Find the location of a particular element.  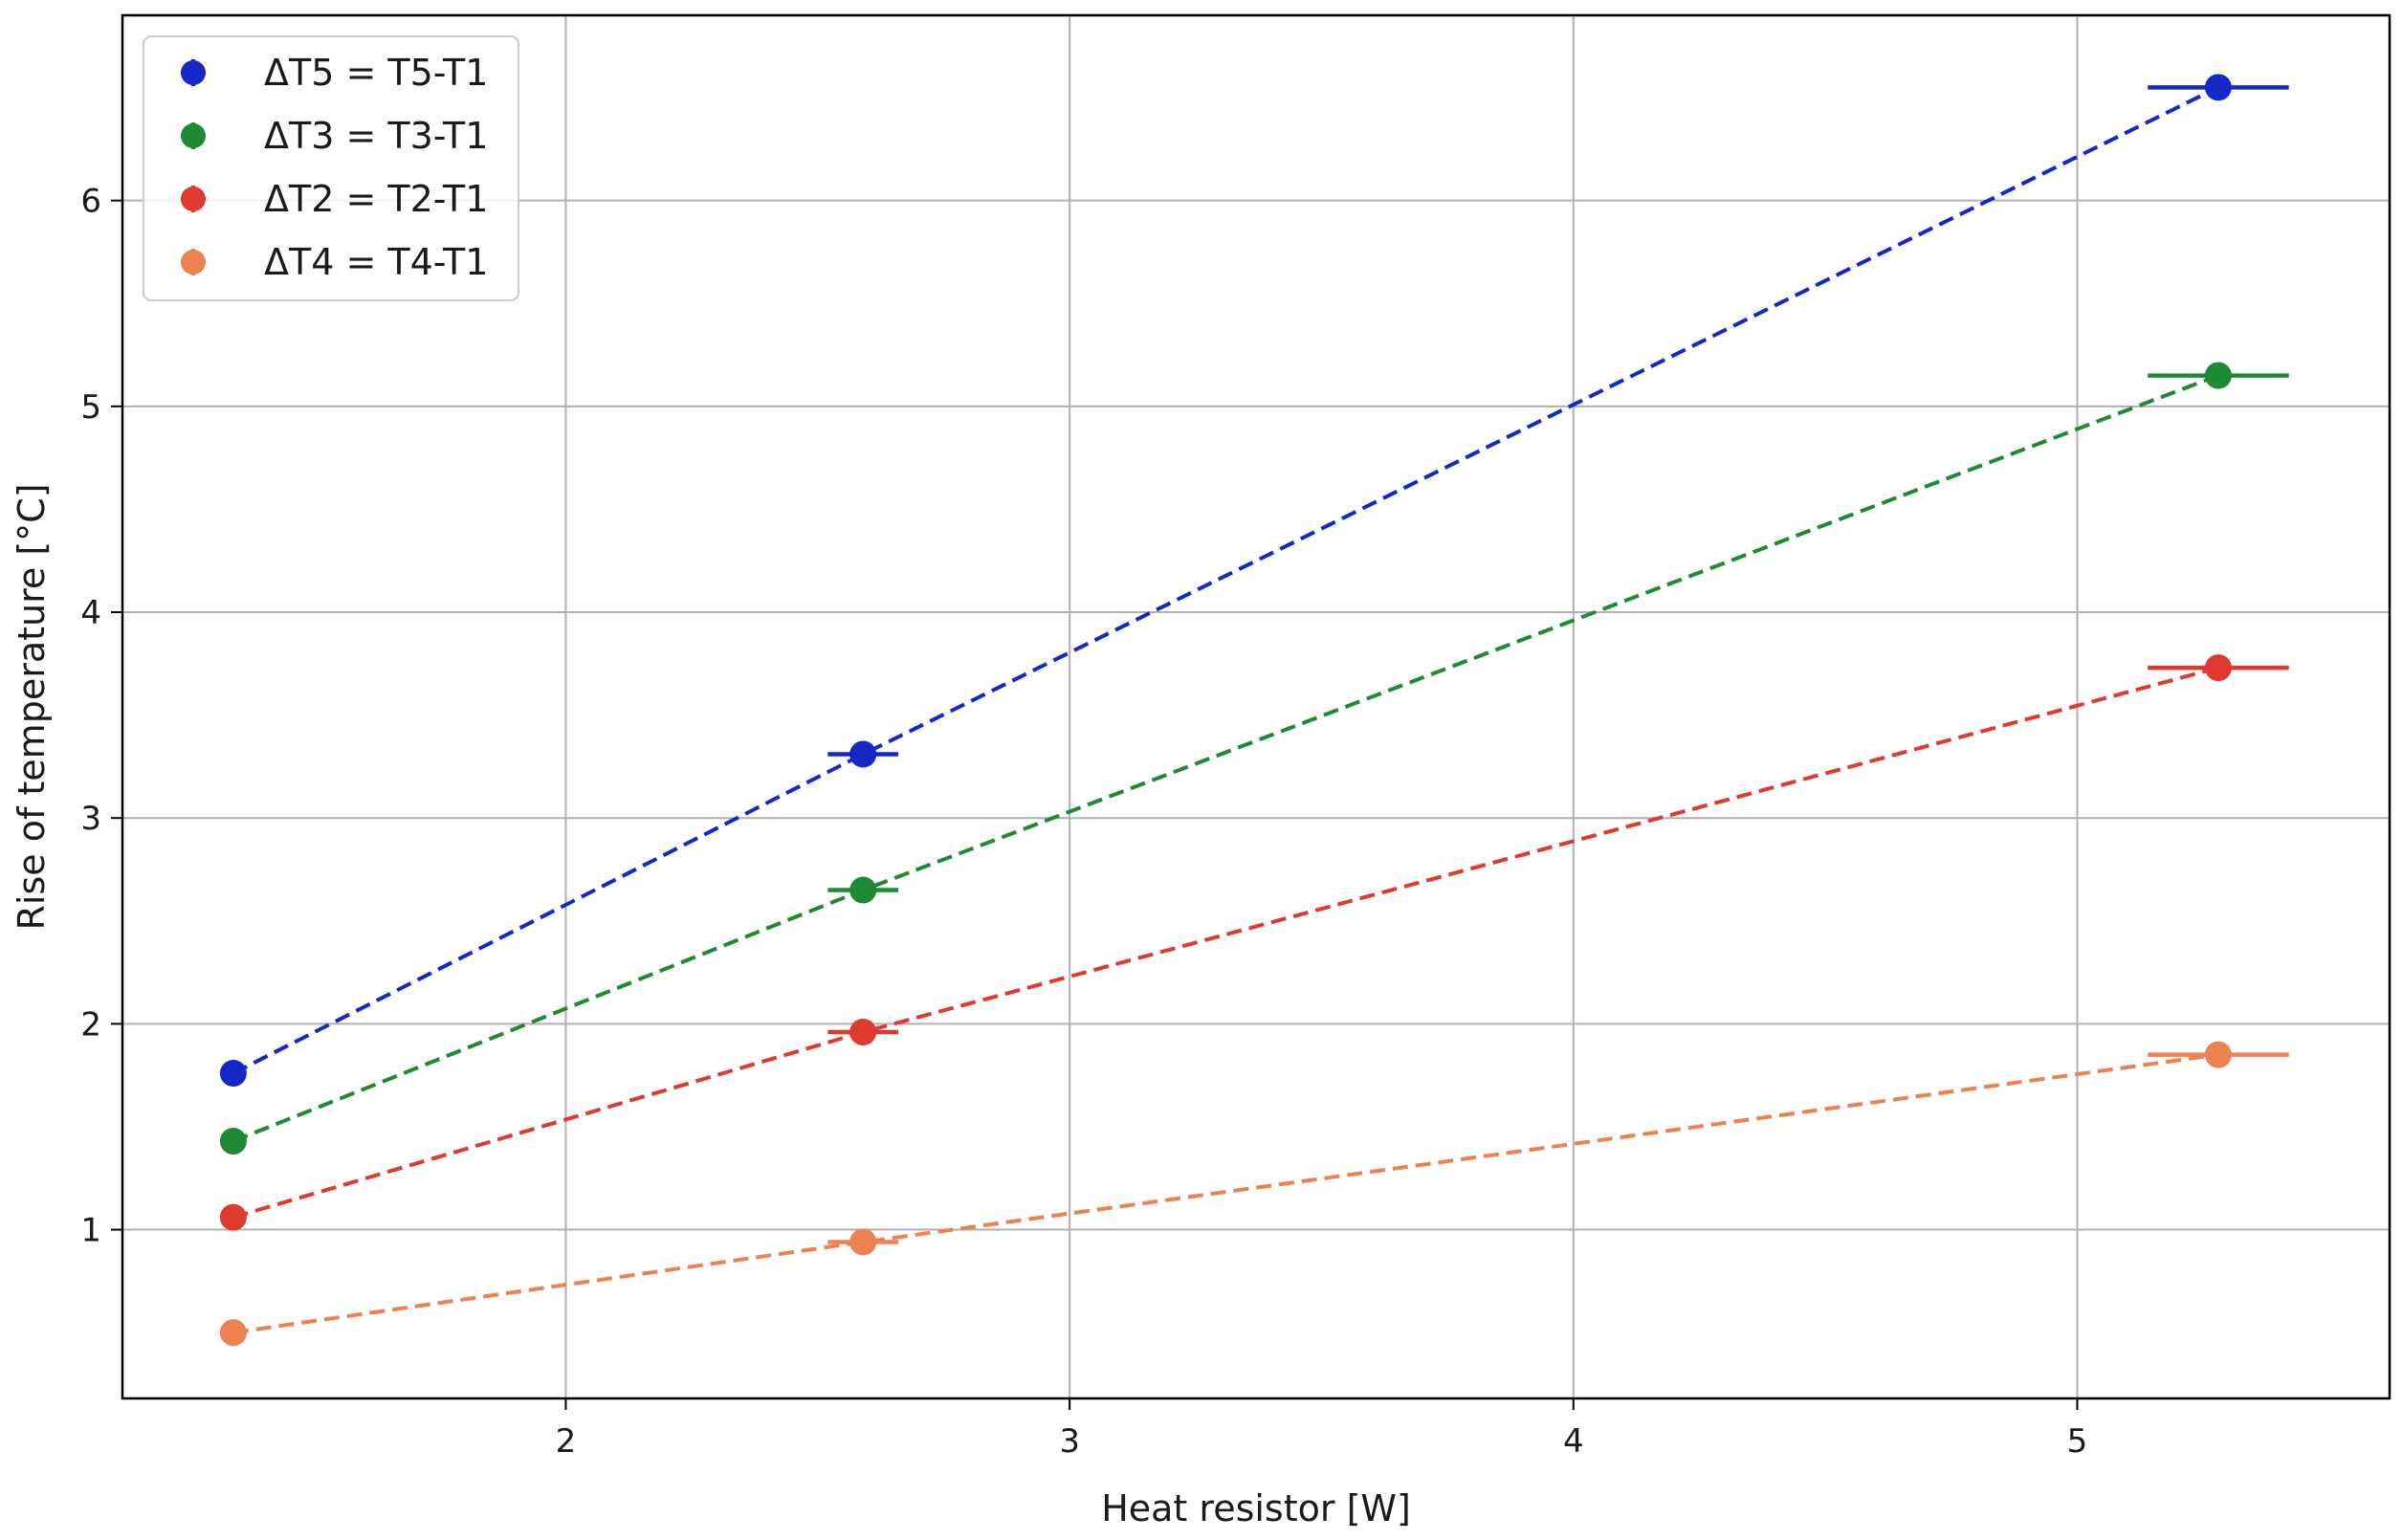

x-tick-label: 4 is located at coordinates (1573, 1441).